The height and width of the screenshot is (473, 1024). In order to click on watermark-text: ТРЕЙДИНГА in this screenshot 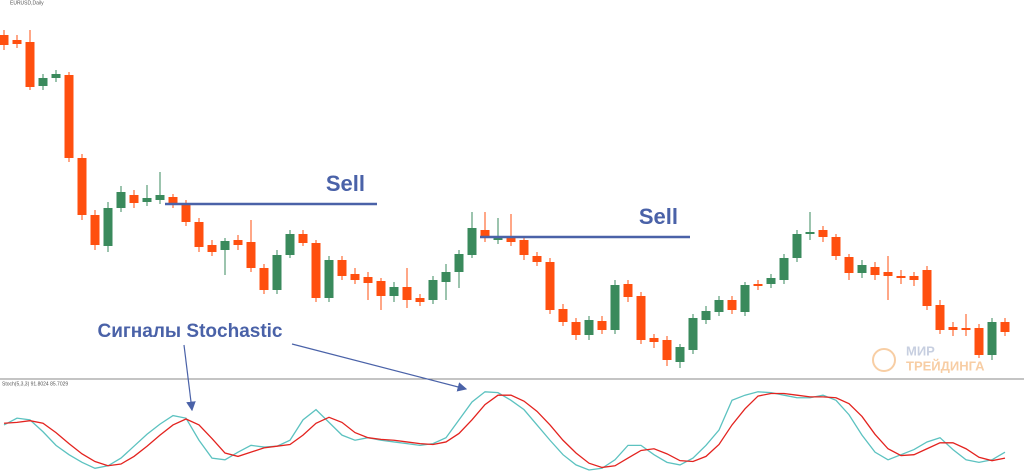, I will do `click(945, 365)`.